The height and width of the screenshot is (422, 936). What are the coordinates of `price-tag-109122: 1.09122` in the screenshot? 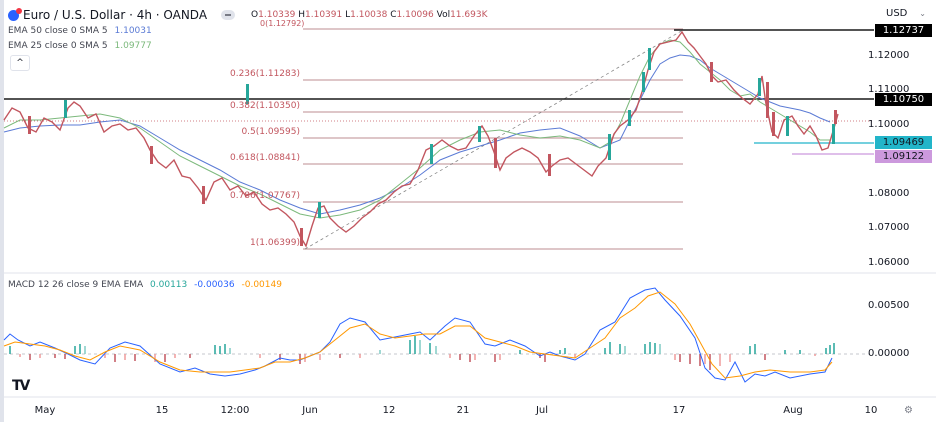 It's located at (903, 156).